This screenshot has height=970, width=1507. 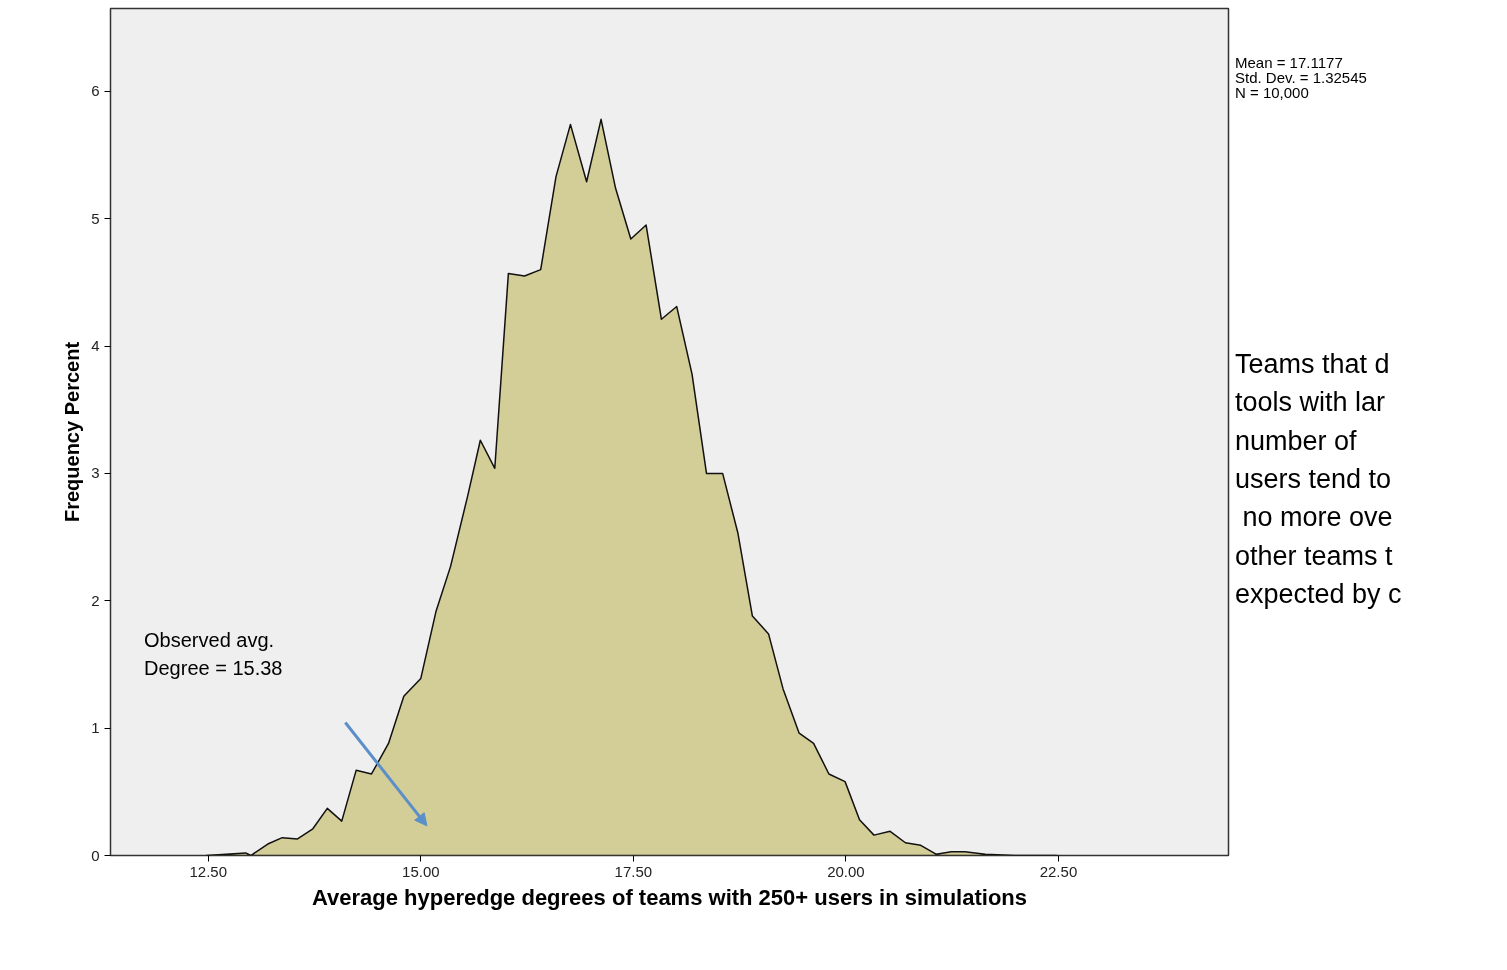 I want to click on y-axis-title: Frequency Percent, so click(x=72, y=432).